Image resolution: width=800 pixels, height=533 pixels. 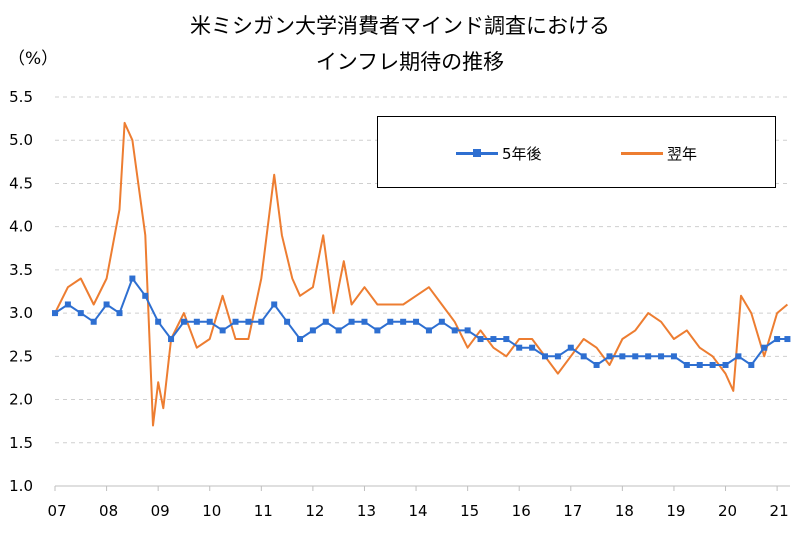 I want to click on x-tick-label: 11, so click(x=263, y=511).